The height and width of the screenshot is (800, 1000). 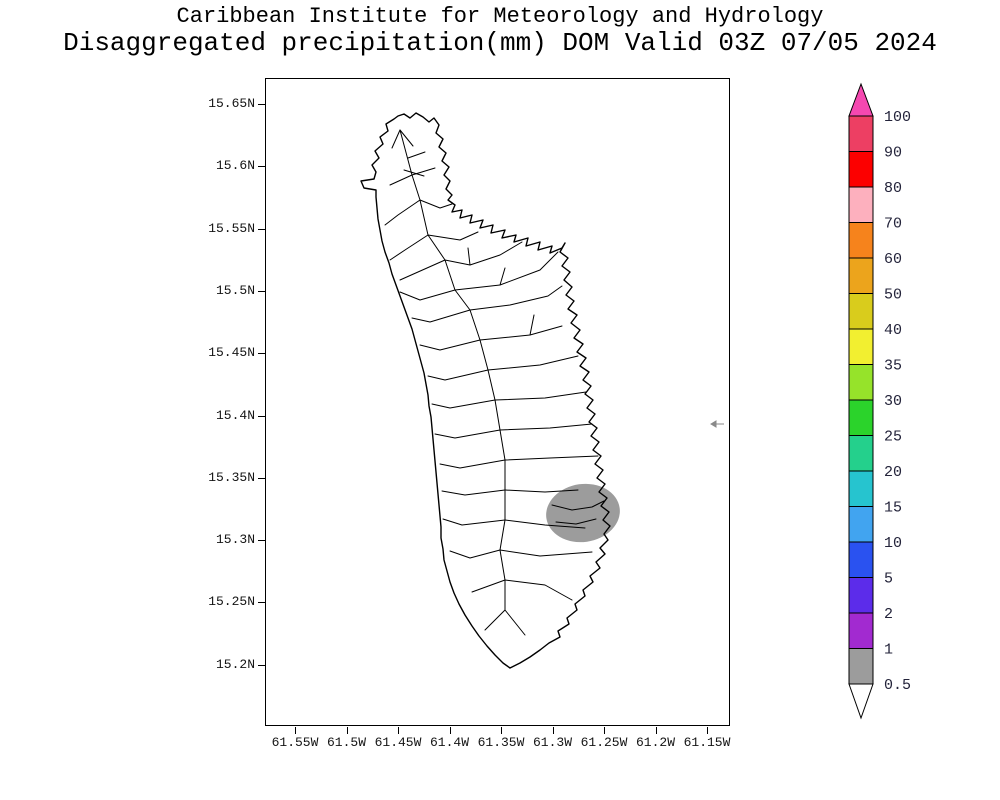 I want to click on colorbar-tick-label: 25, so click(x=893, y=437).